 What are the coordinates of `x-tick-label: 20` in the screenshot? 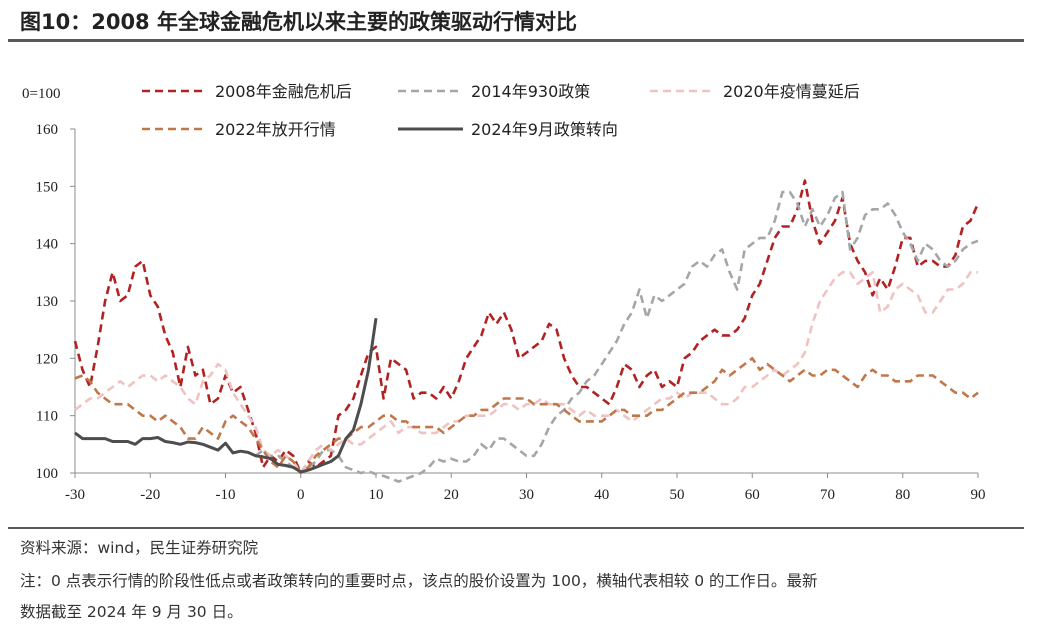 It's located at (451, 495).